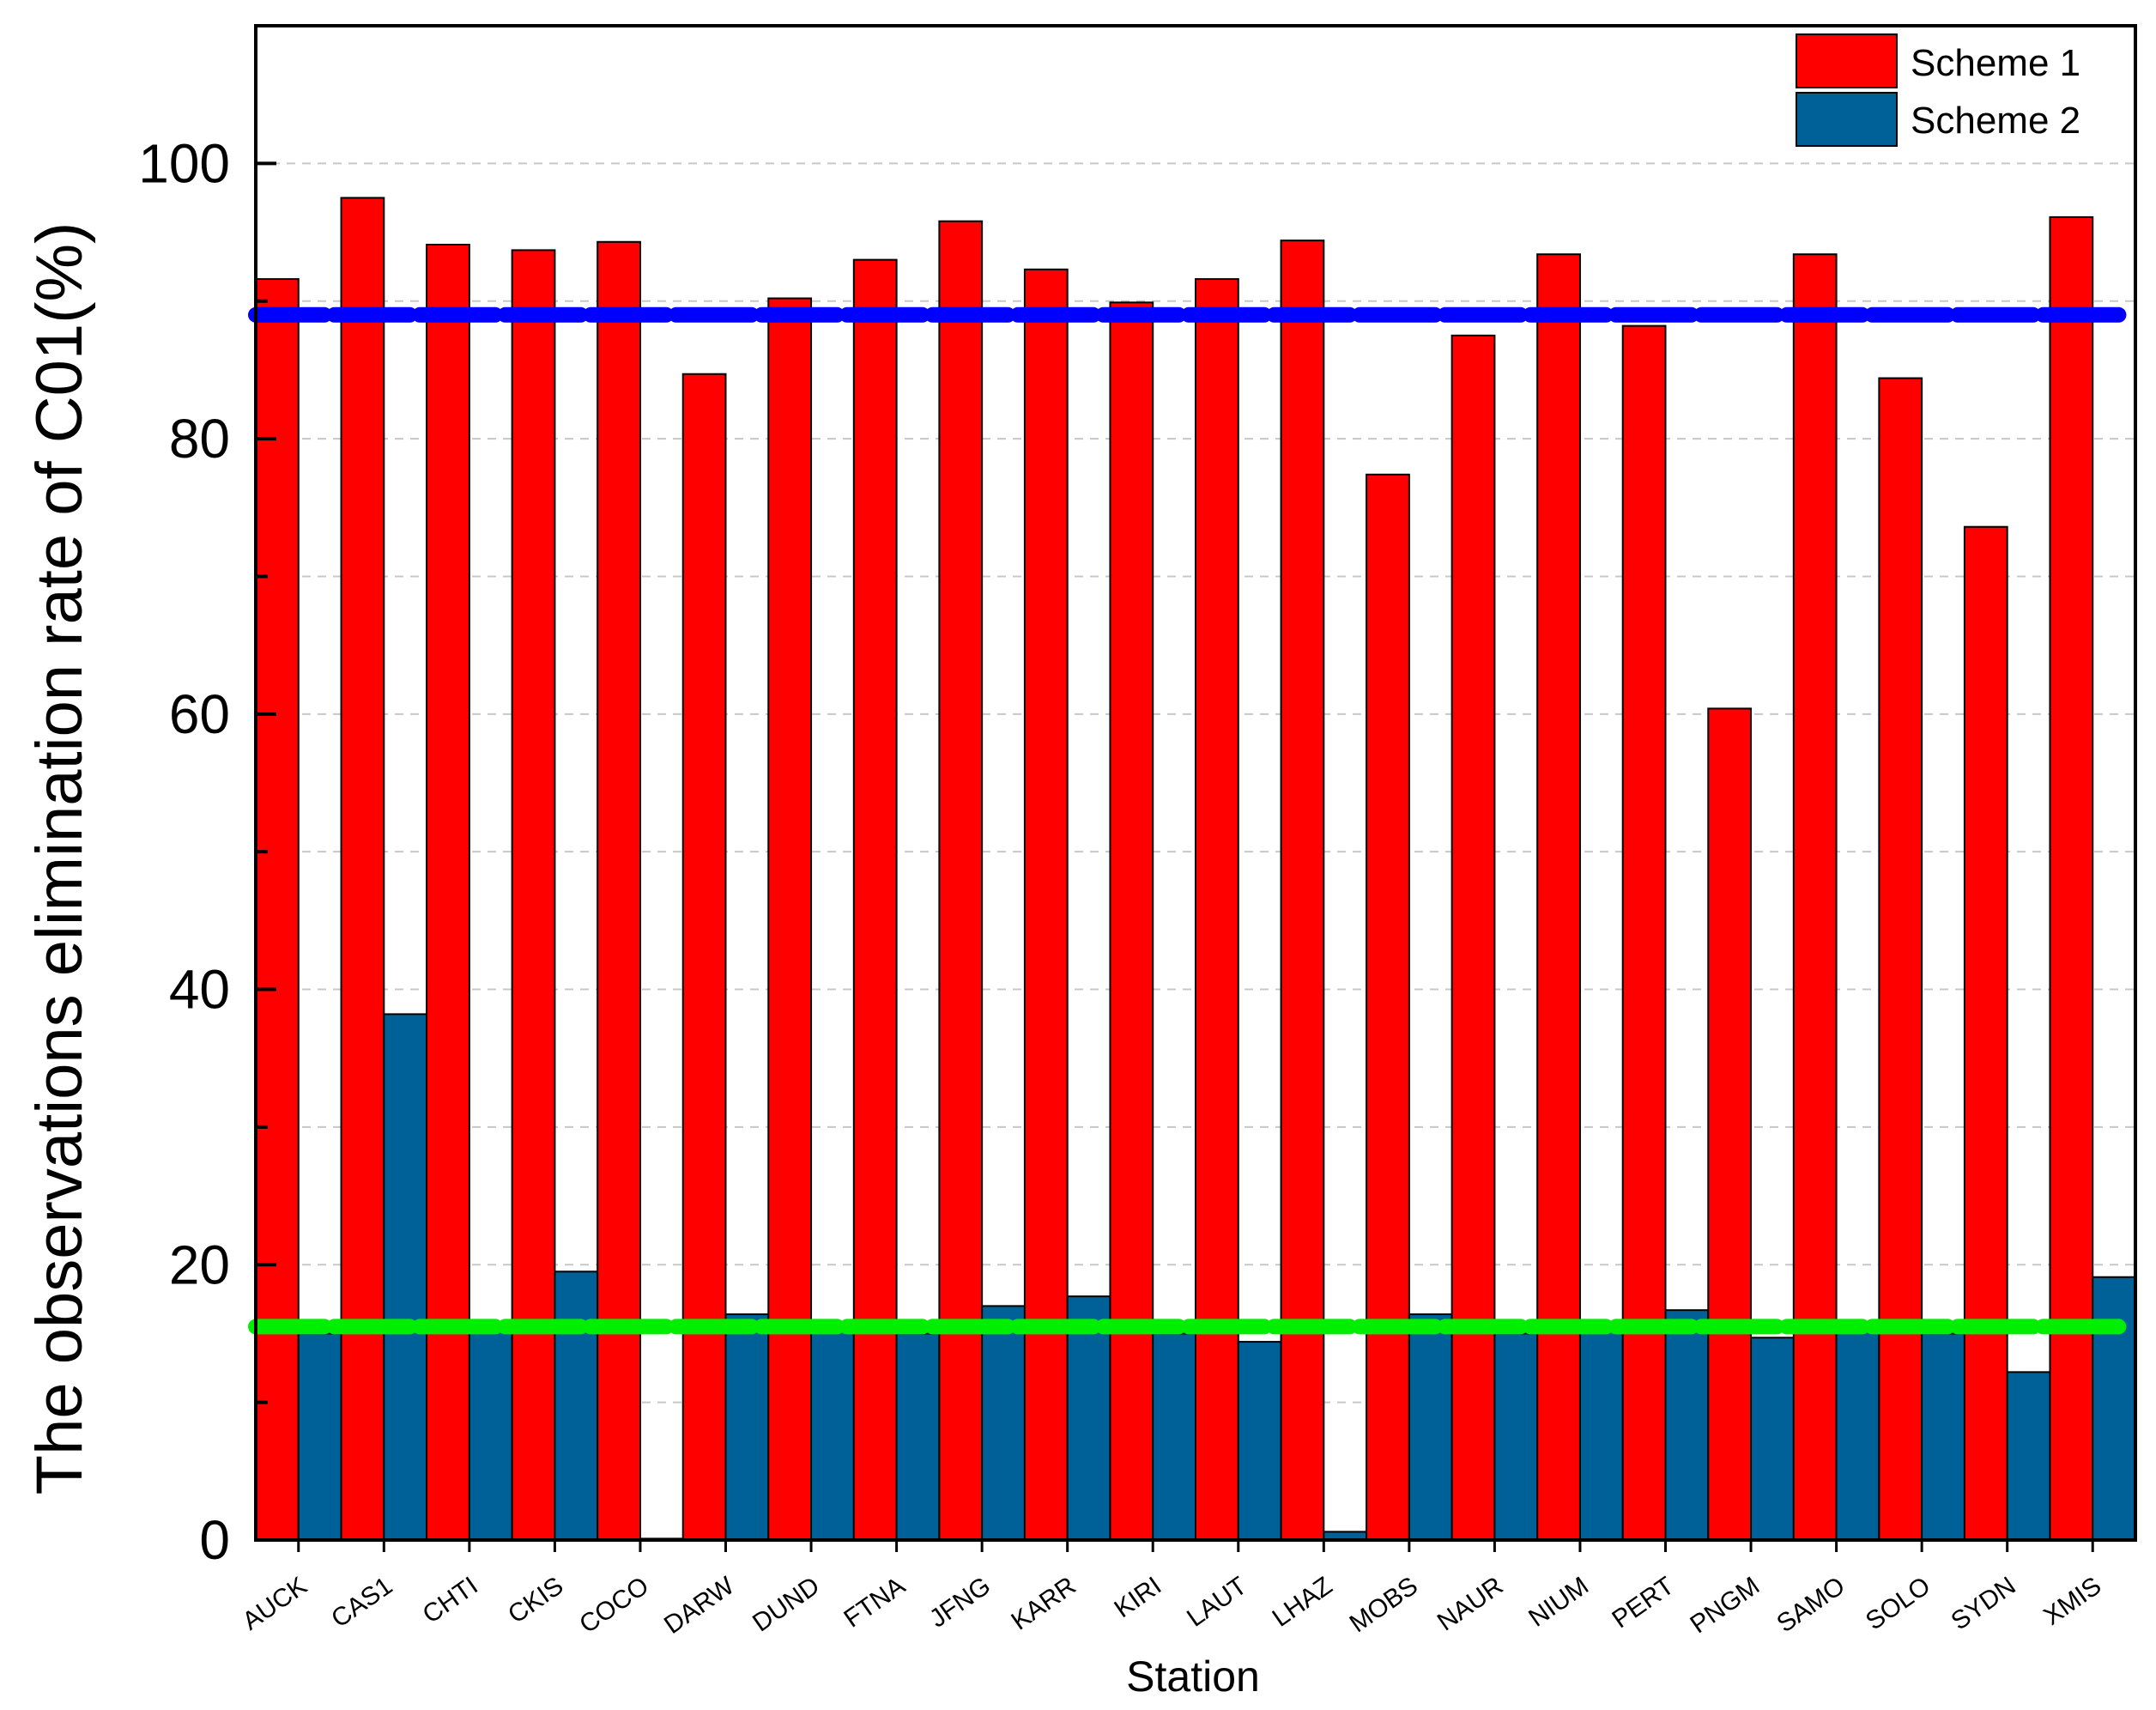 The height and width of the screenshot is (1710, 2156). Describe the element at coordinates (277, 909) in the screenshot. I see `bar-scheme-1-auck` at that location.